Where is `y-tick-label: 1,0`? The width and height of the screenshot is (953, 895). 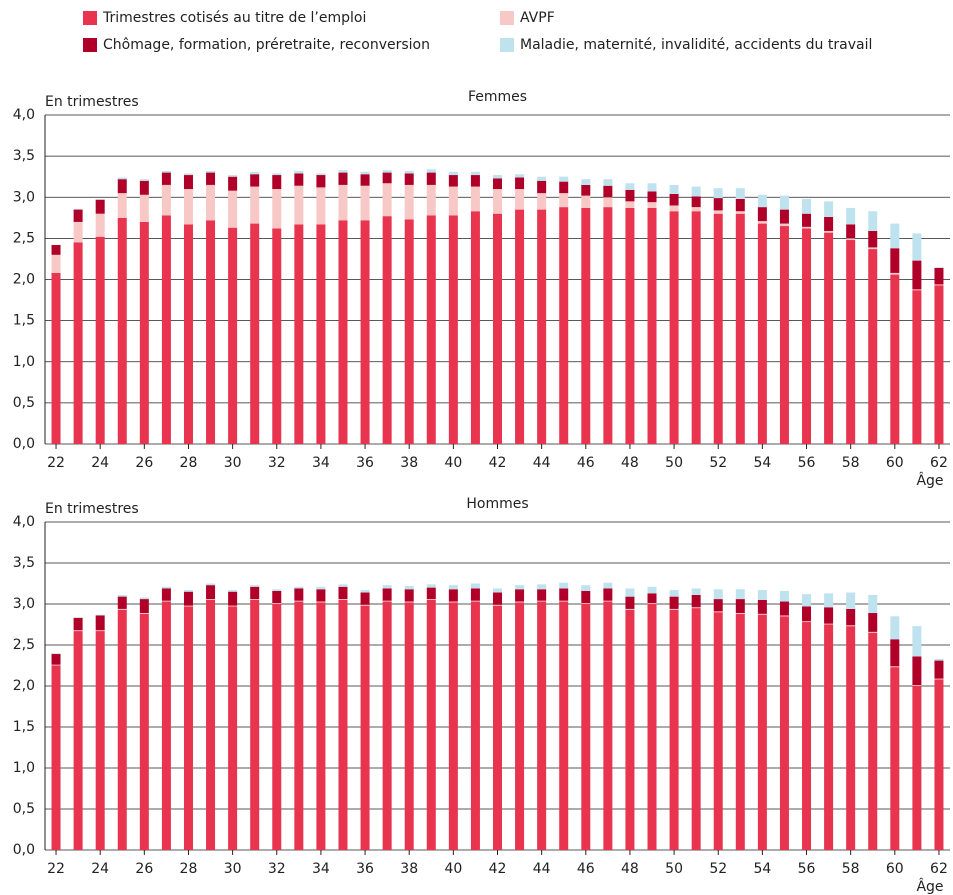
y-tick-label: 1,0 is located at coordinates (24, 362).